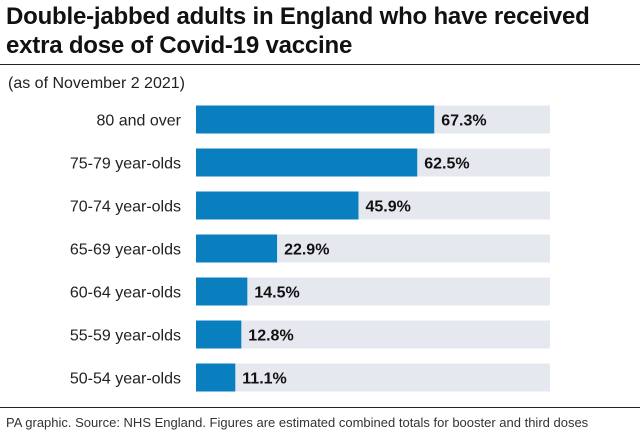  Describe the element at coordinates (125, 207) in the screenshot. I see `category-label: 70-74 year-olds` at that location.